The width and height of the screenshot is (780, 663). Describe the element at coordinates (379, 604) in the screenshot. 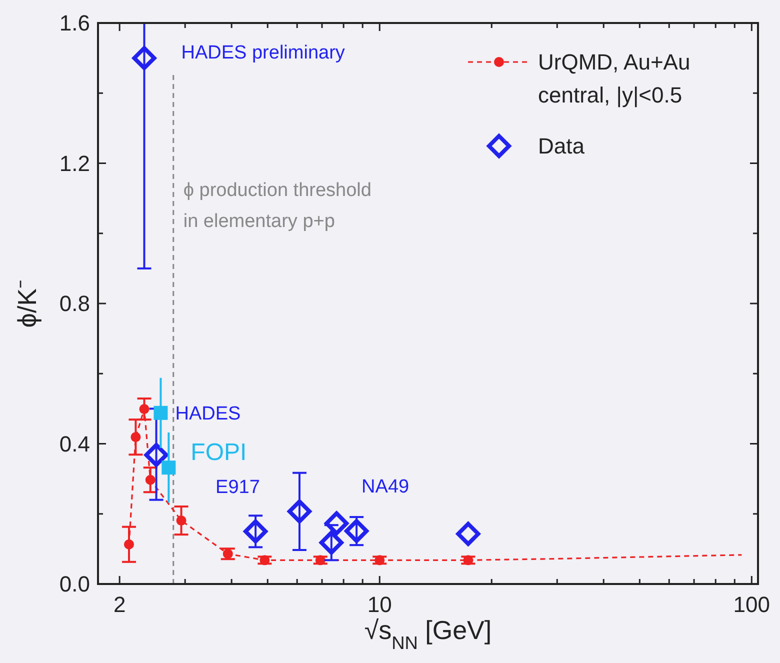

I see `x-tick-label: 10` at that location.